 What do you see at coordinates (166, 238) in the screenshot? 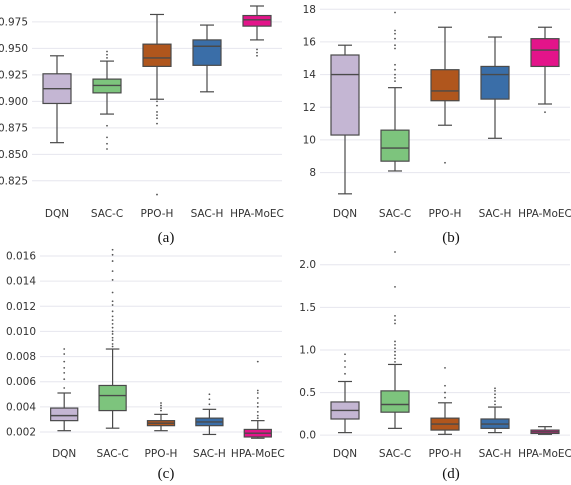
I see `panel-label: (a)` at bounding box center [166, 238].